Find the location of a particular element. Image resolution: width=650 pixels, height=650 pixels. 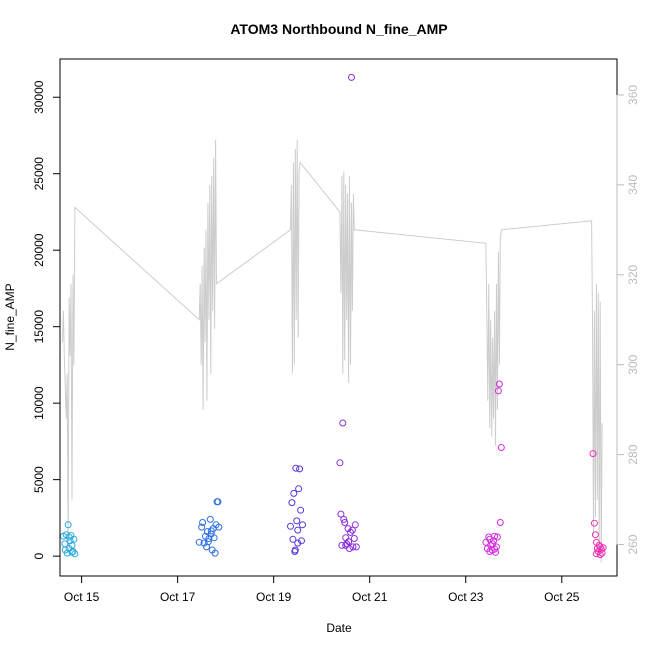

x-tick-label: Oct 23 is located at coordinates (466, 597).